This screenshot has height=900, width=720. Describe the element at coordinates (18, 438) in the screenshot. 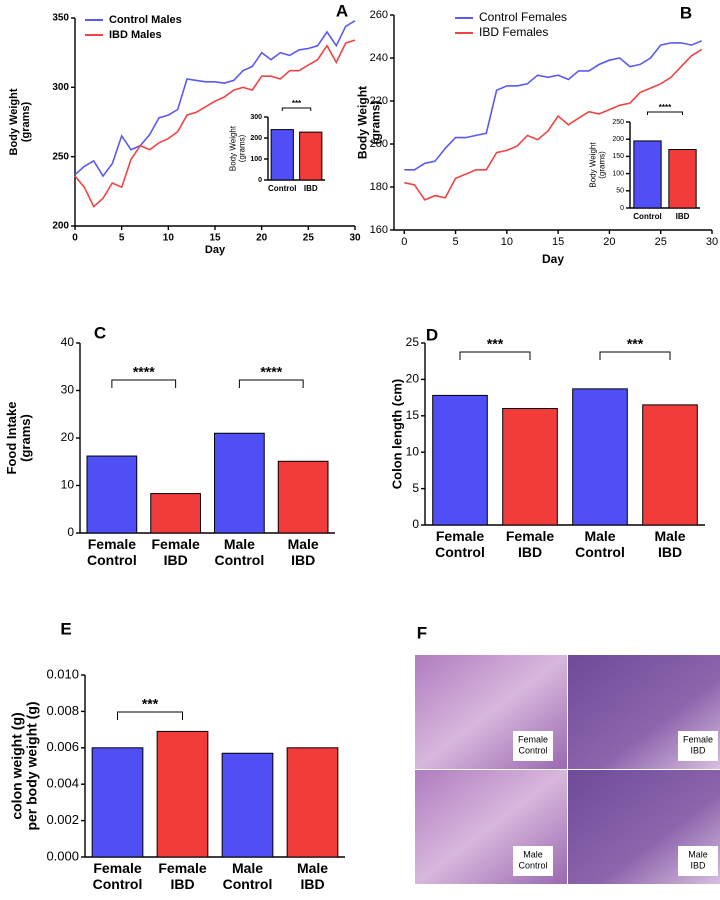

I see `y-axis-title: Food Intake(grams)` at that location.